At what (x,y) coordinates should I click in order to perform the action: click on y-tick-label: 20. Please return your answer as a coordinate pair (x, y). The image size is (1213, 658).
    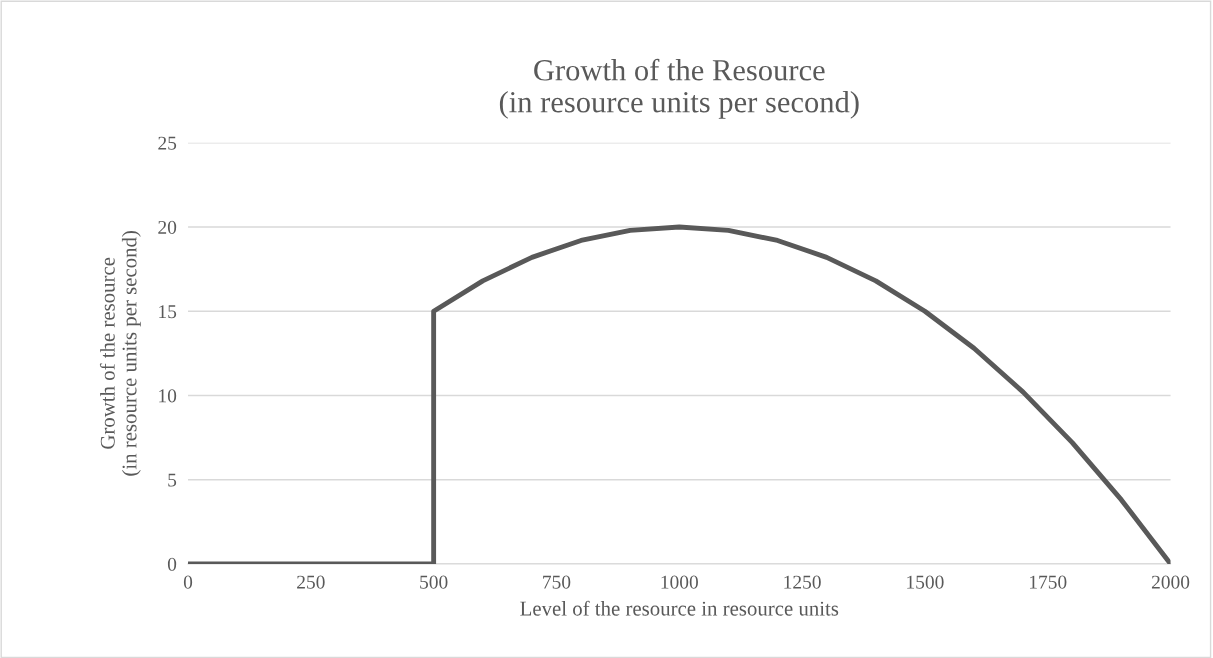
    Looking at the image, I should click on (167, 227).